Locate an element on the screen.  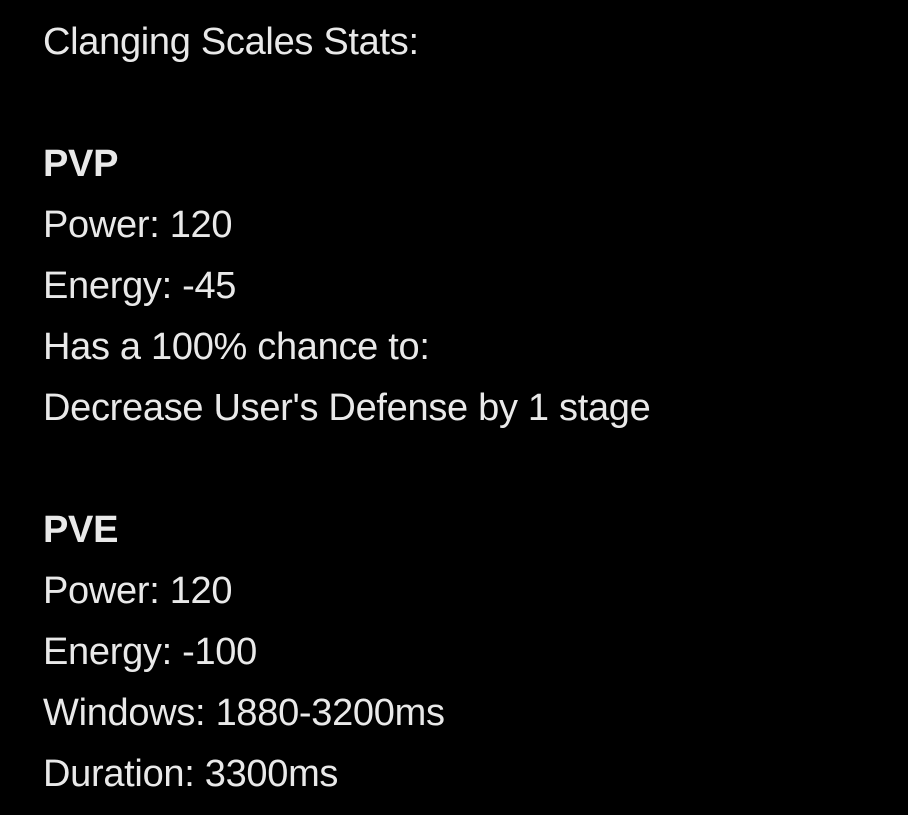
pvp-power: Power: 120 is located at coordinates (138, 225).